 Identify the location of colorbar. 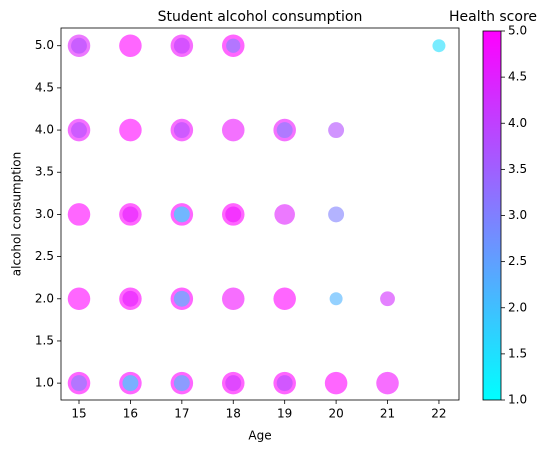
(492, 215).